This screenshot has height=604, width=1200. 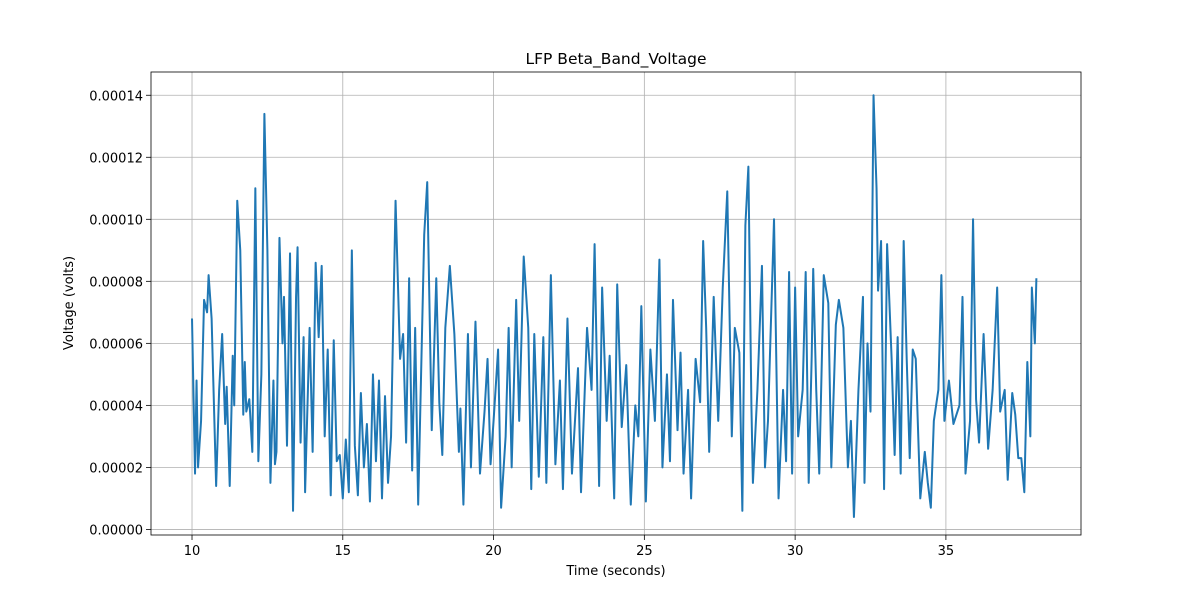 I want to click on chart-title: LFP Beta_Band_Voltage, so click(x=615, y=59).